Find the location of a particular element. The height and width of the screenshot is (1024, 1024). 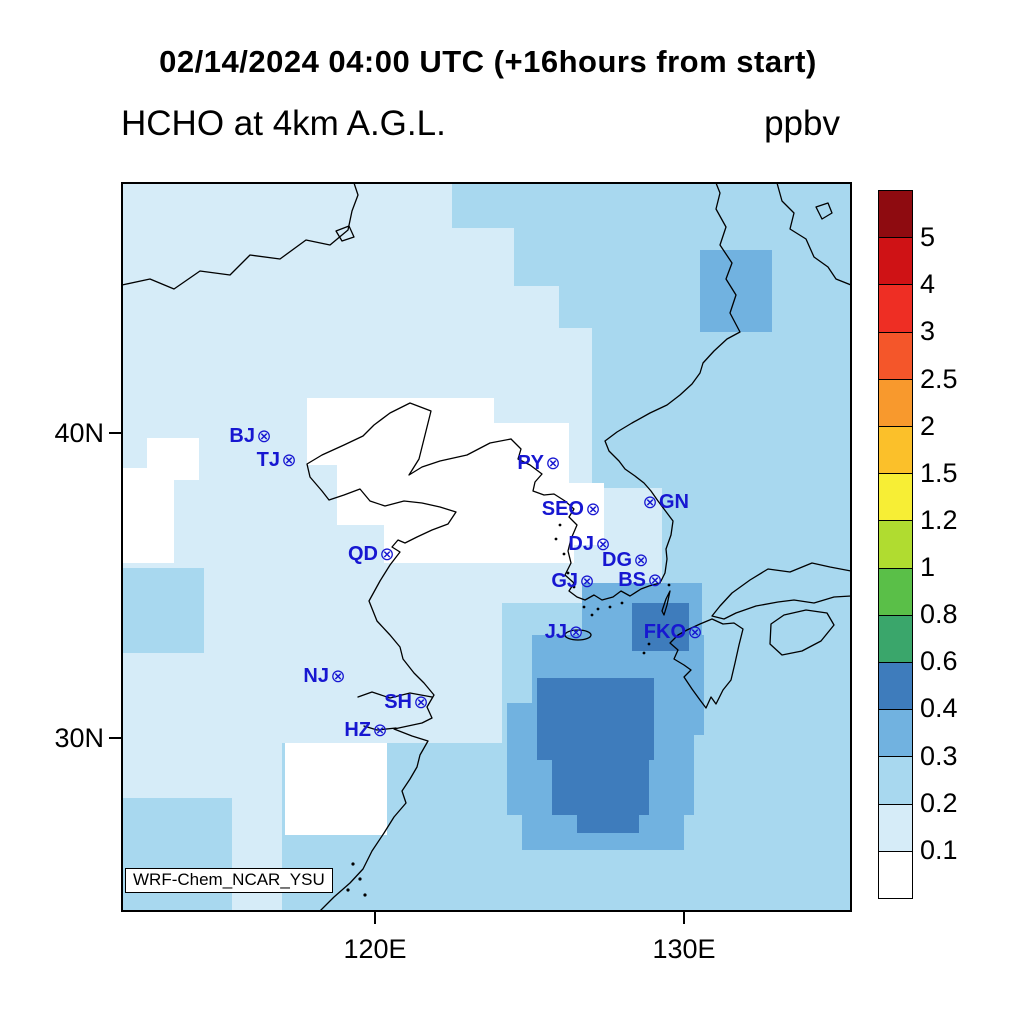

station-label-hz: HZ is located at coordinates (357, 730).